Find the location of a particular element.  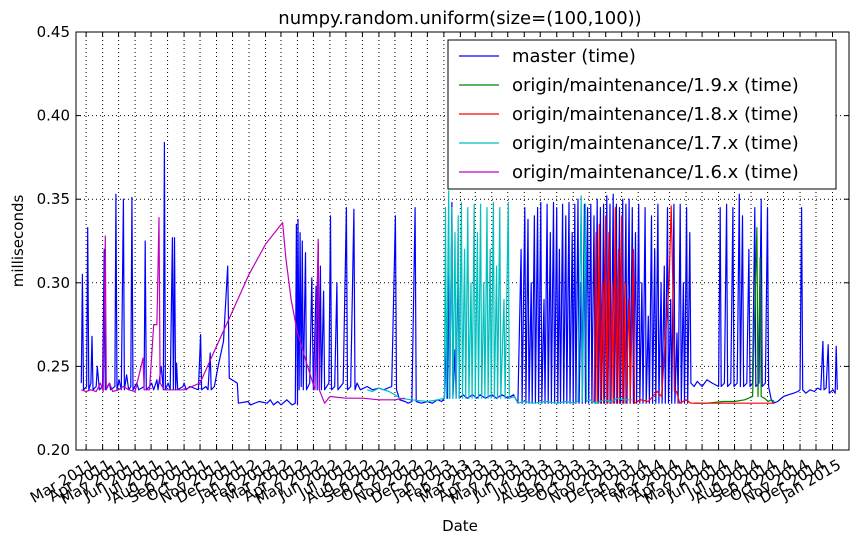

y-tick-label: 0.20 is located at coordinates (53, 450).